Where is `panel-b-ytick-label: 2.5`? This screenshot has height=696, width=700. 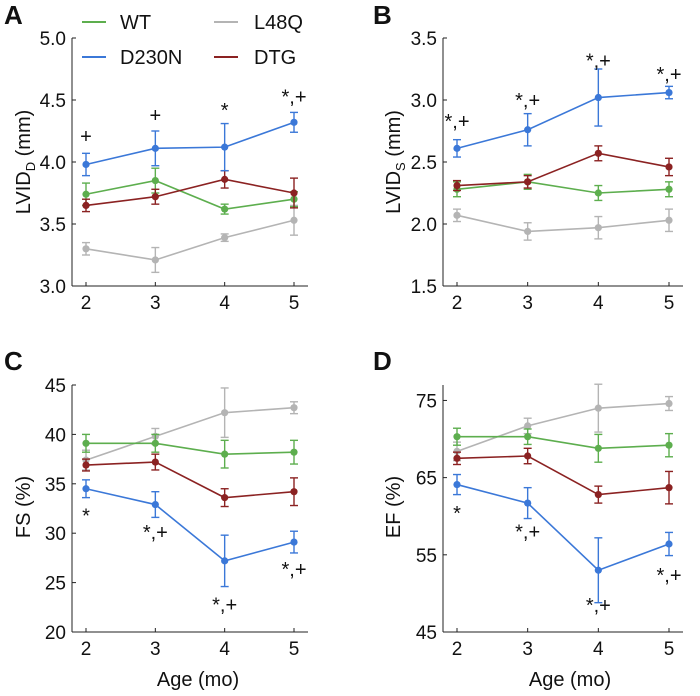 panel-b-ytick-label: 2.5 is located at coordinates (424, 163).